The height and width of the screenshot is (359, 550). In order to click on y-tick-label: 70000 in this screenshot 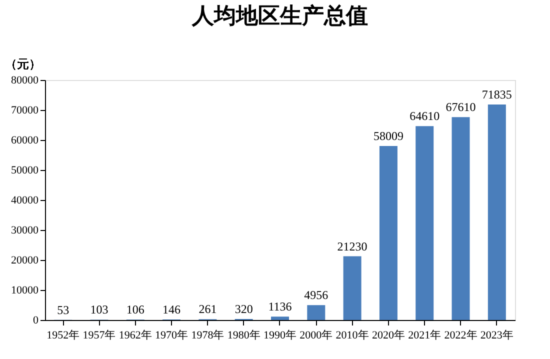, I will do `click(25, 110)`.